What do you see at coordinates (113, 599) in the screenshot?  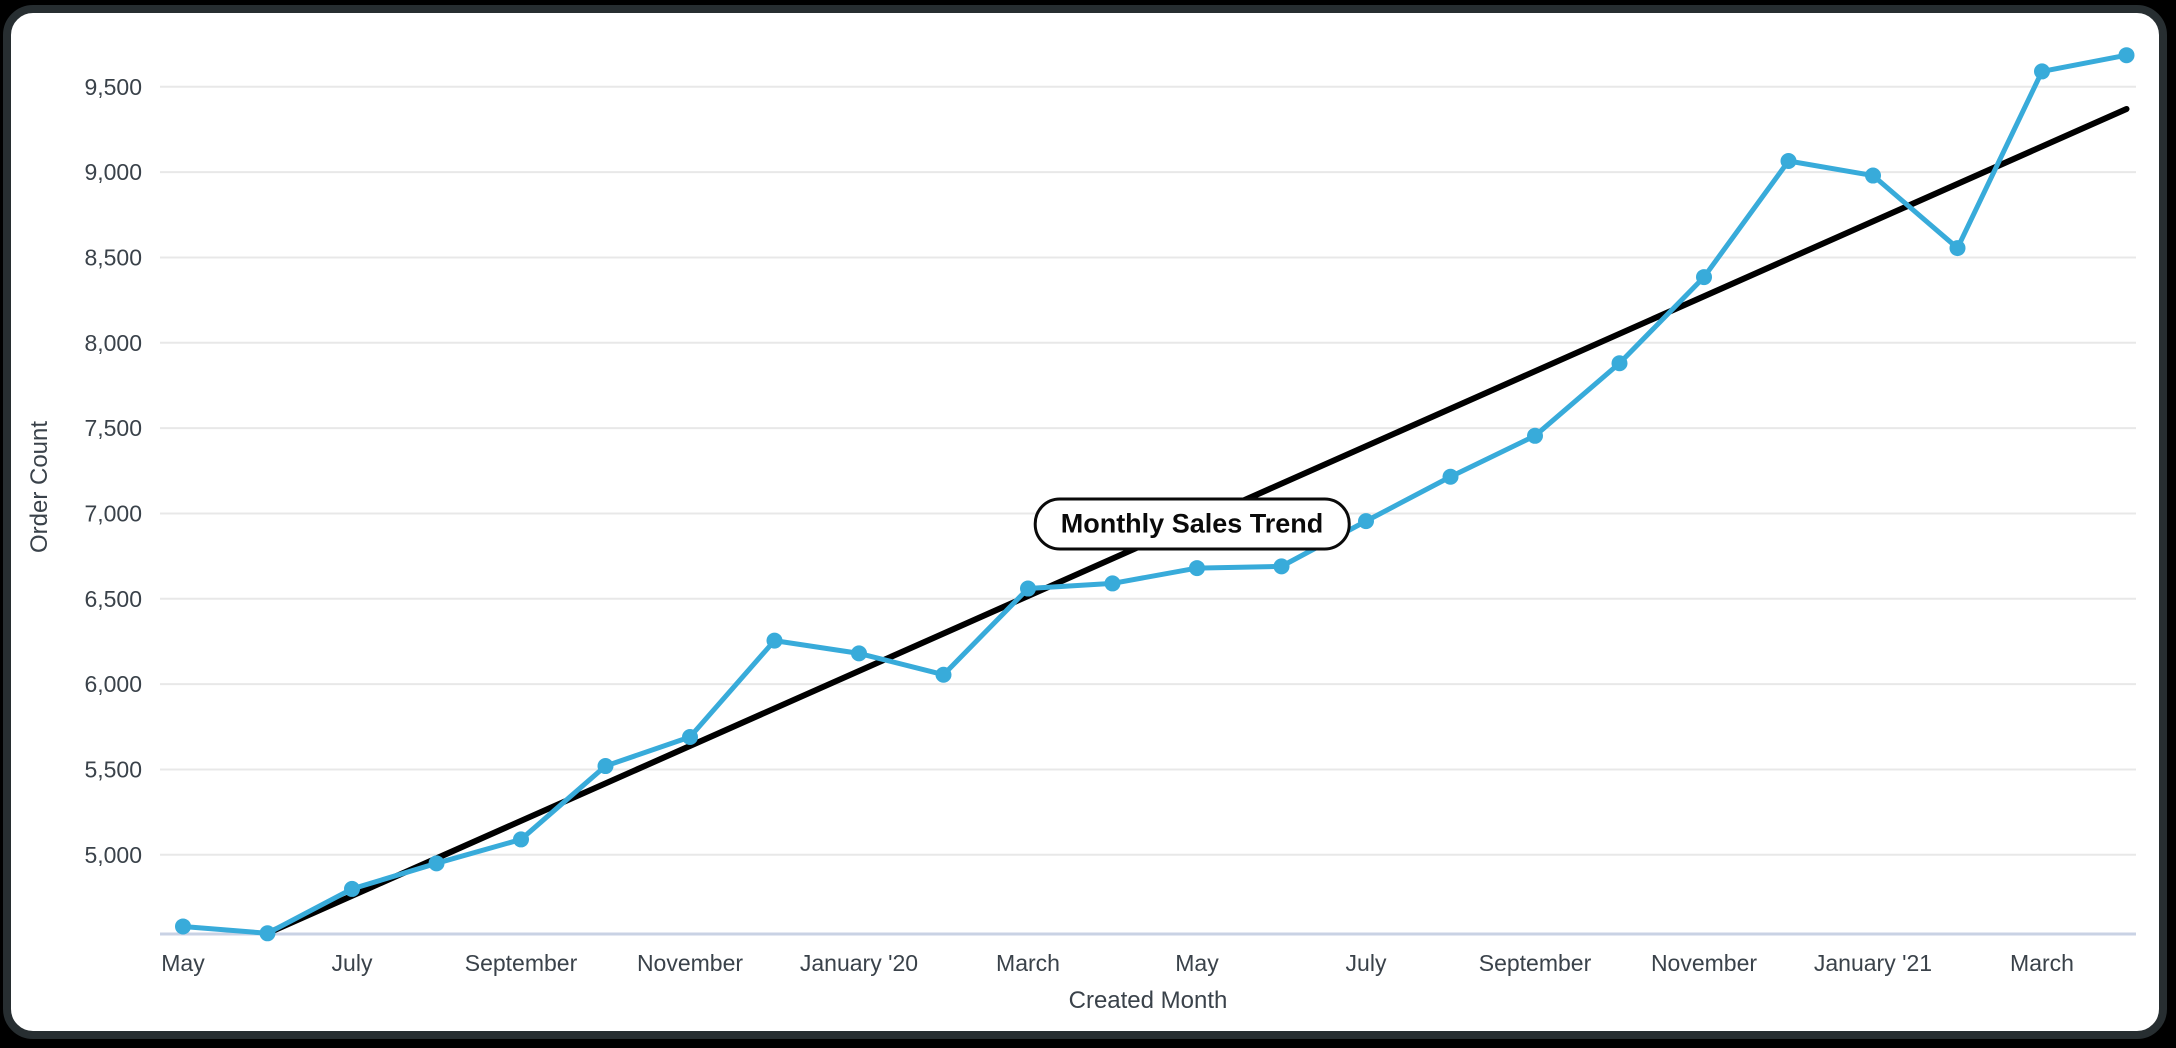 I see `y-tick-label: 6,500` at bounding box center [113, 599].